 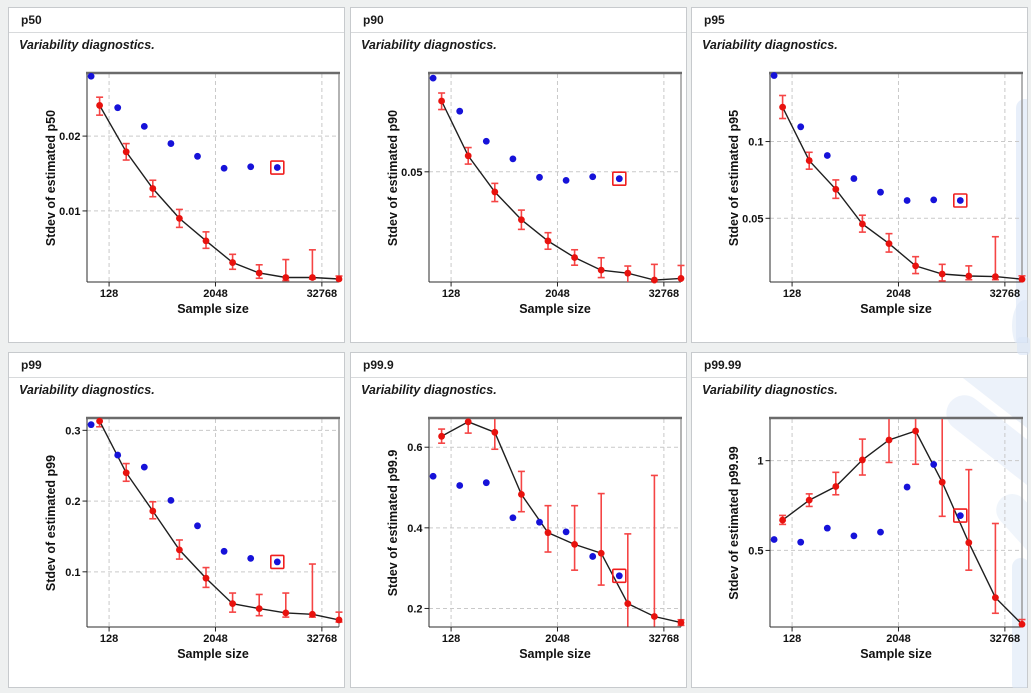 I want to click on y-axis-title: Stdev of estimated p99.99, so click(x=734, y=523).